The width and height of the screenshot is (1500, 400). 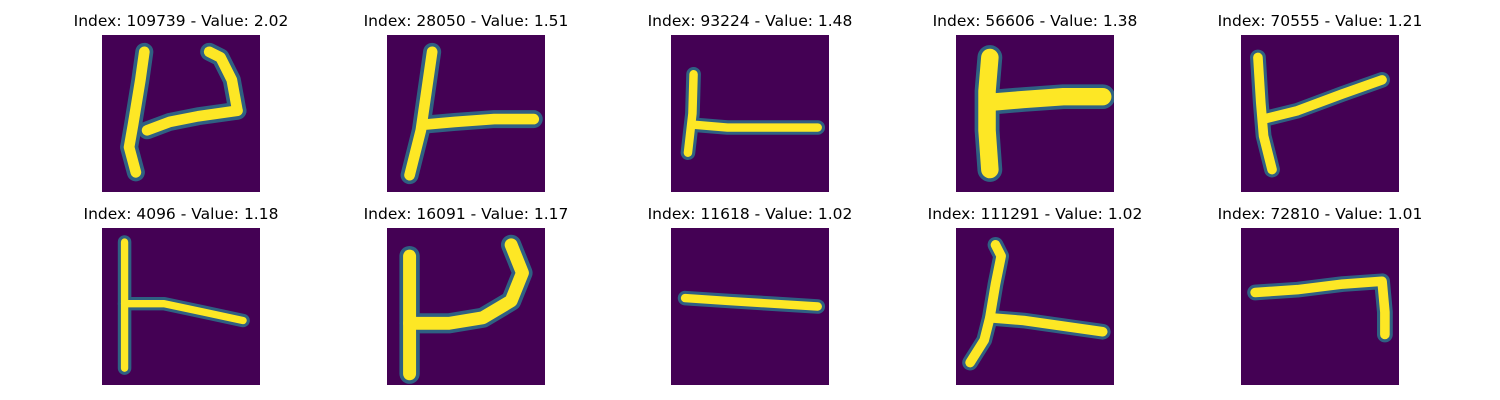 I want to click on panel-6: Index: 16091 - Value: 1.17, so click(x=466, y=295).